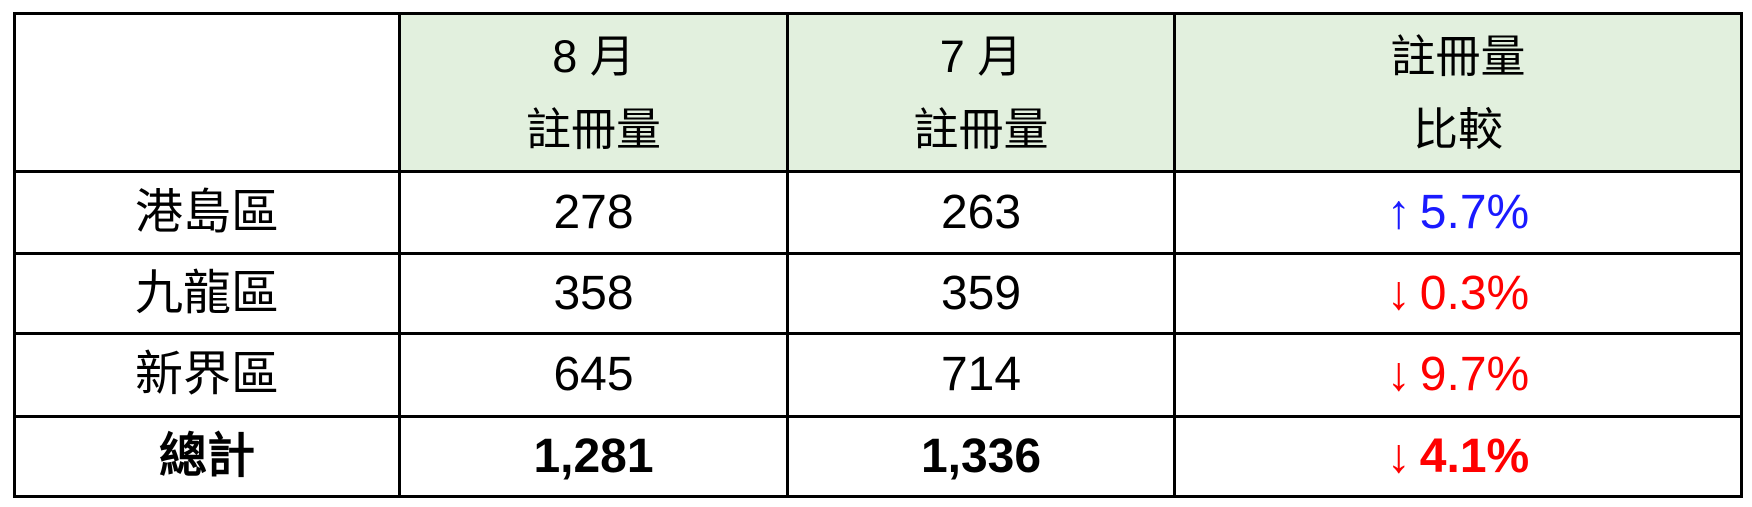 The width and height of the screenshot is (1752, 507). Describe the element at coordinates (1458, 56) in the screenshot. I see `header-comparison-line1: 註冊量` at that location.